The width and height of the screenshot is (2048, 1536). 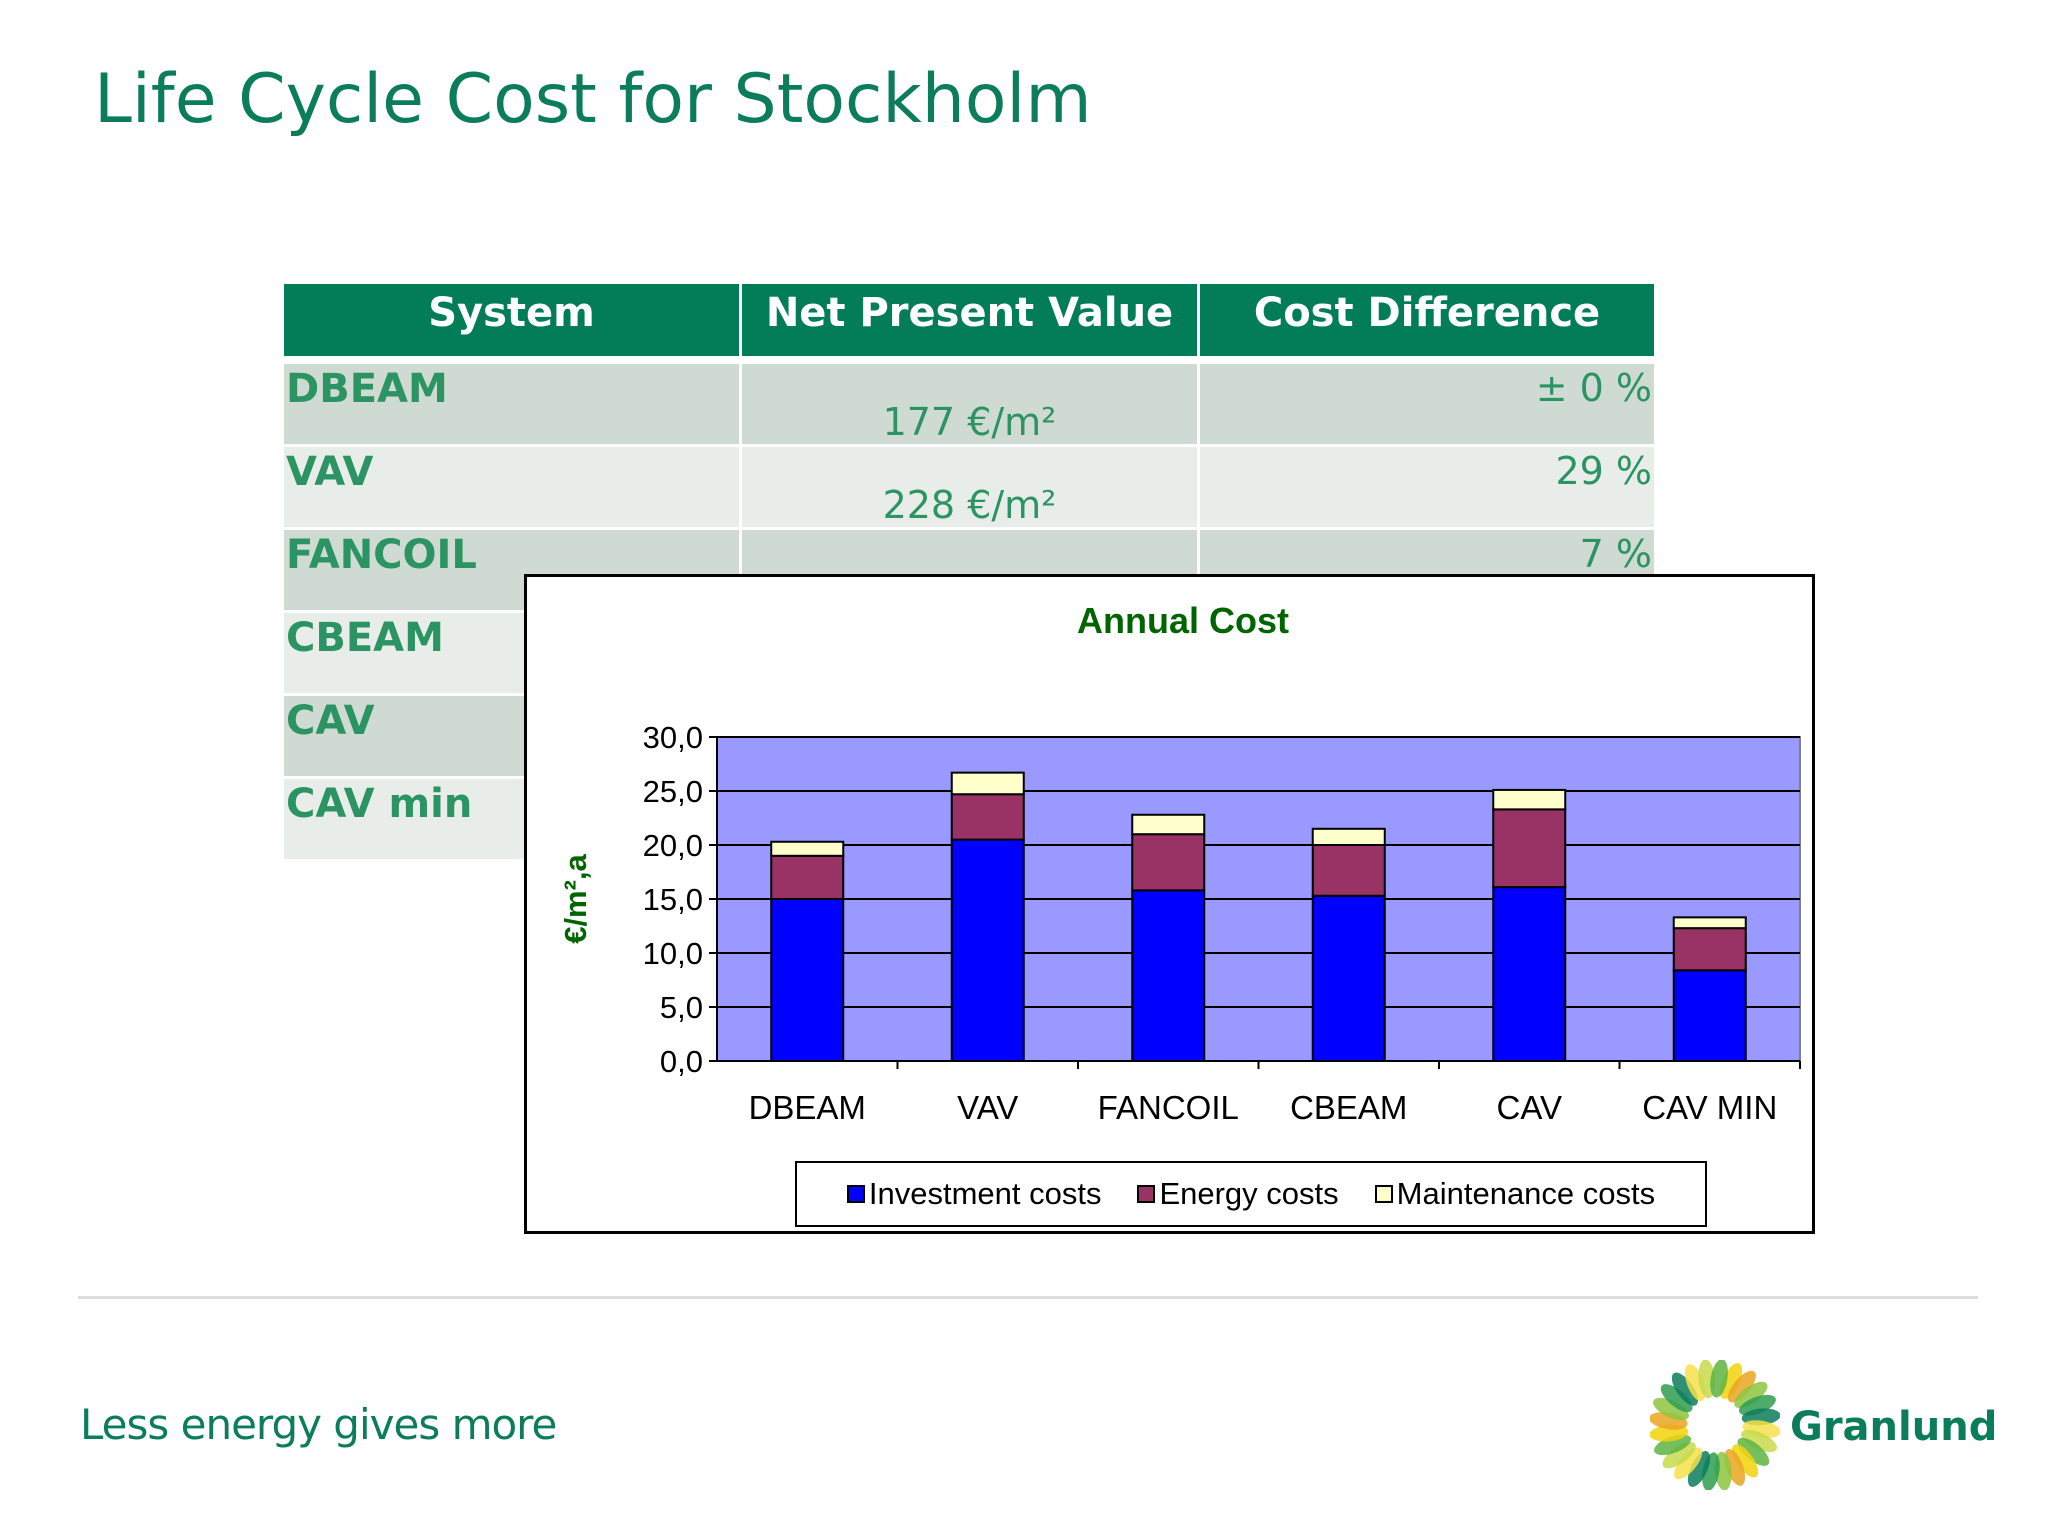 I want to click on x-tick-label: FANCOIL, so click(x=1168, y=1107).